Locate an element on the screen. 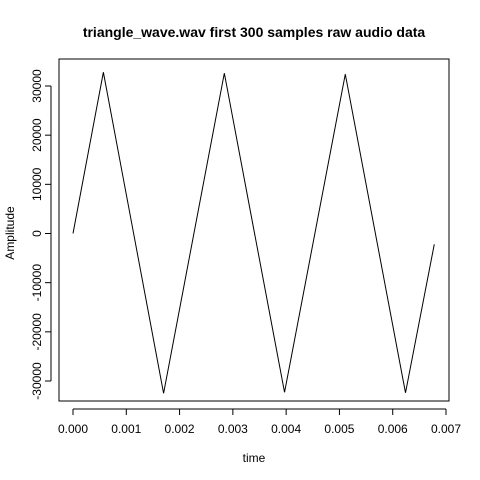 The width and height of the screenshot is (480, 480). x-tick-label: 0.004 is located at coordinates (286, 429).